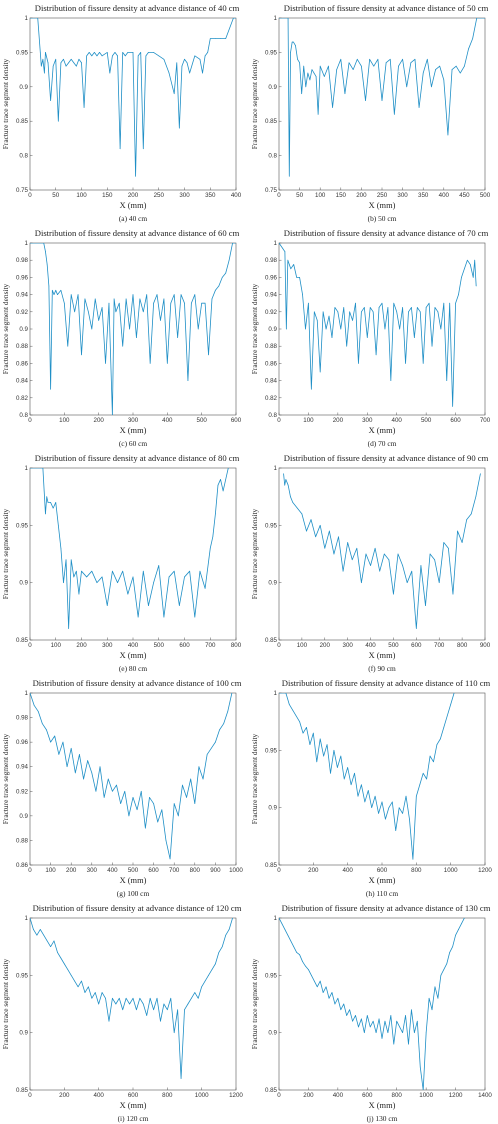 The height and width of the screenshot is (1124, 498). I want to click on y-tick-label: 0.85, so click(271, 121).